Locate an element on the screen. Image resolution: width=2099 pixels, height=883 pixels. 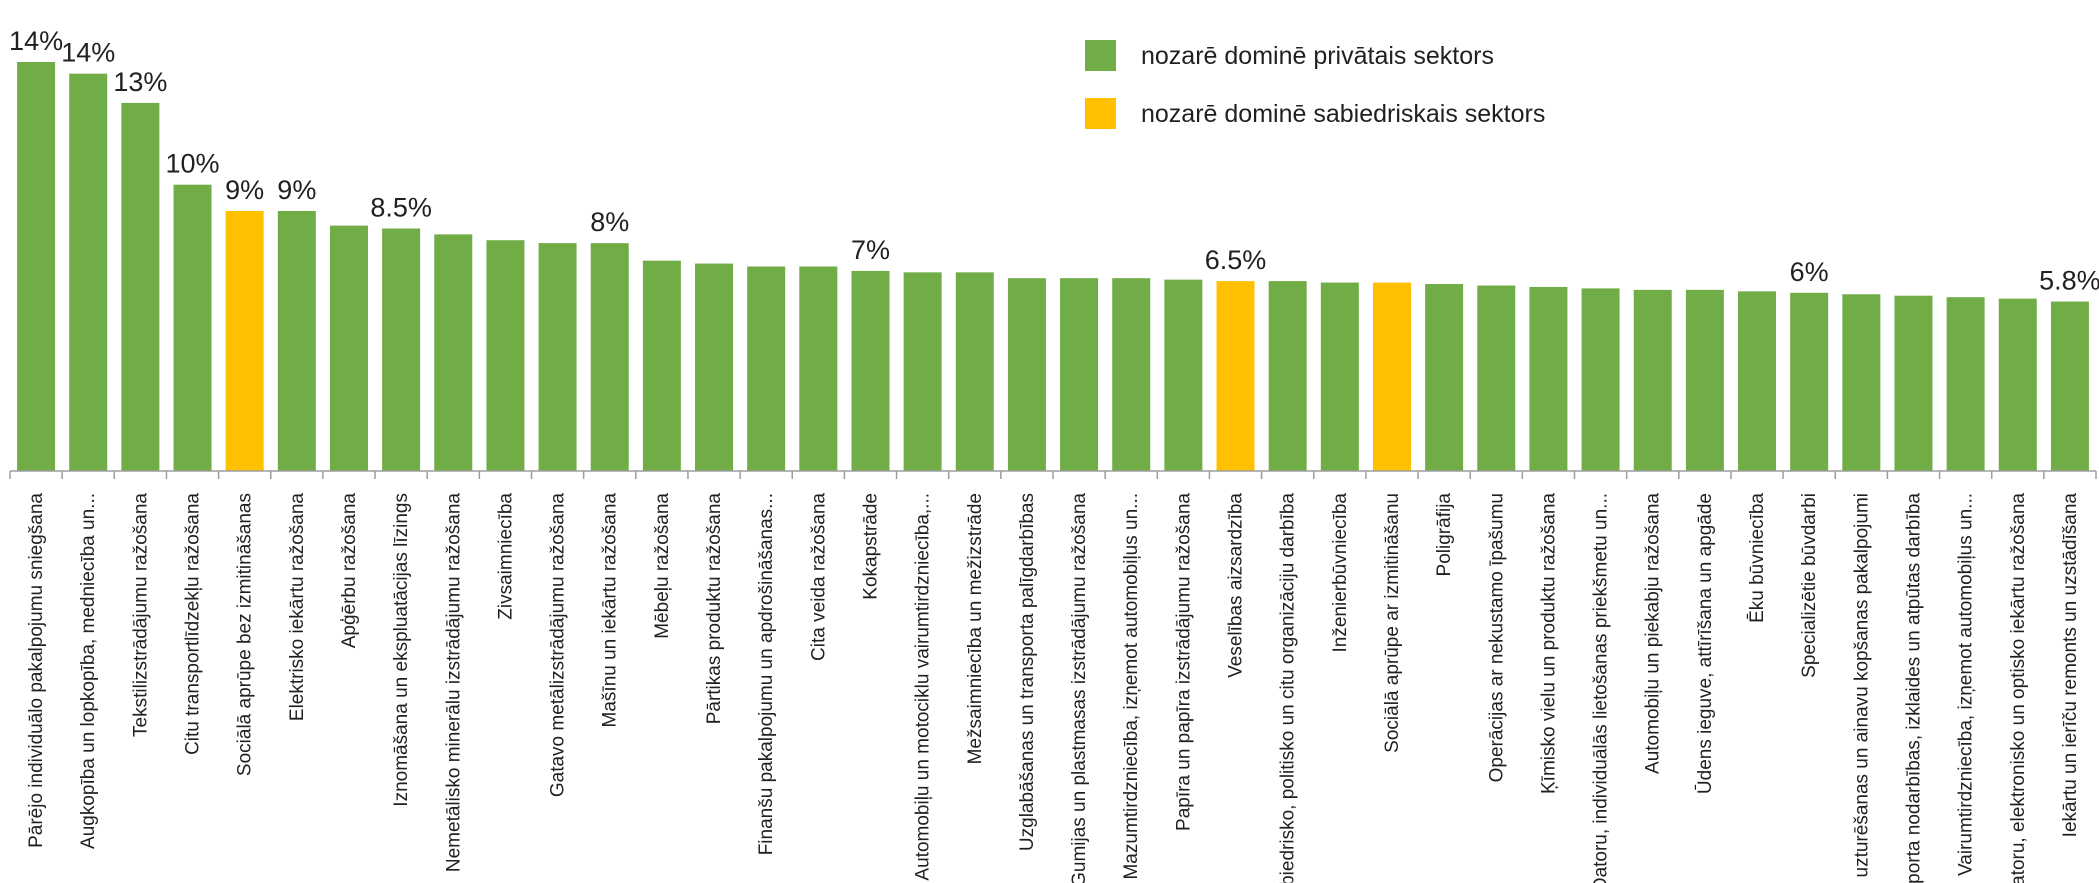
category-label: Zivsaimniecība is located at coordinates (505, 556).